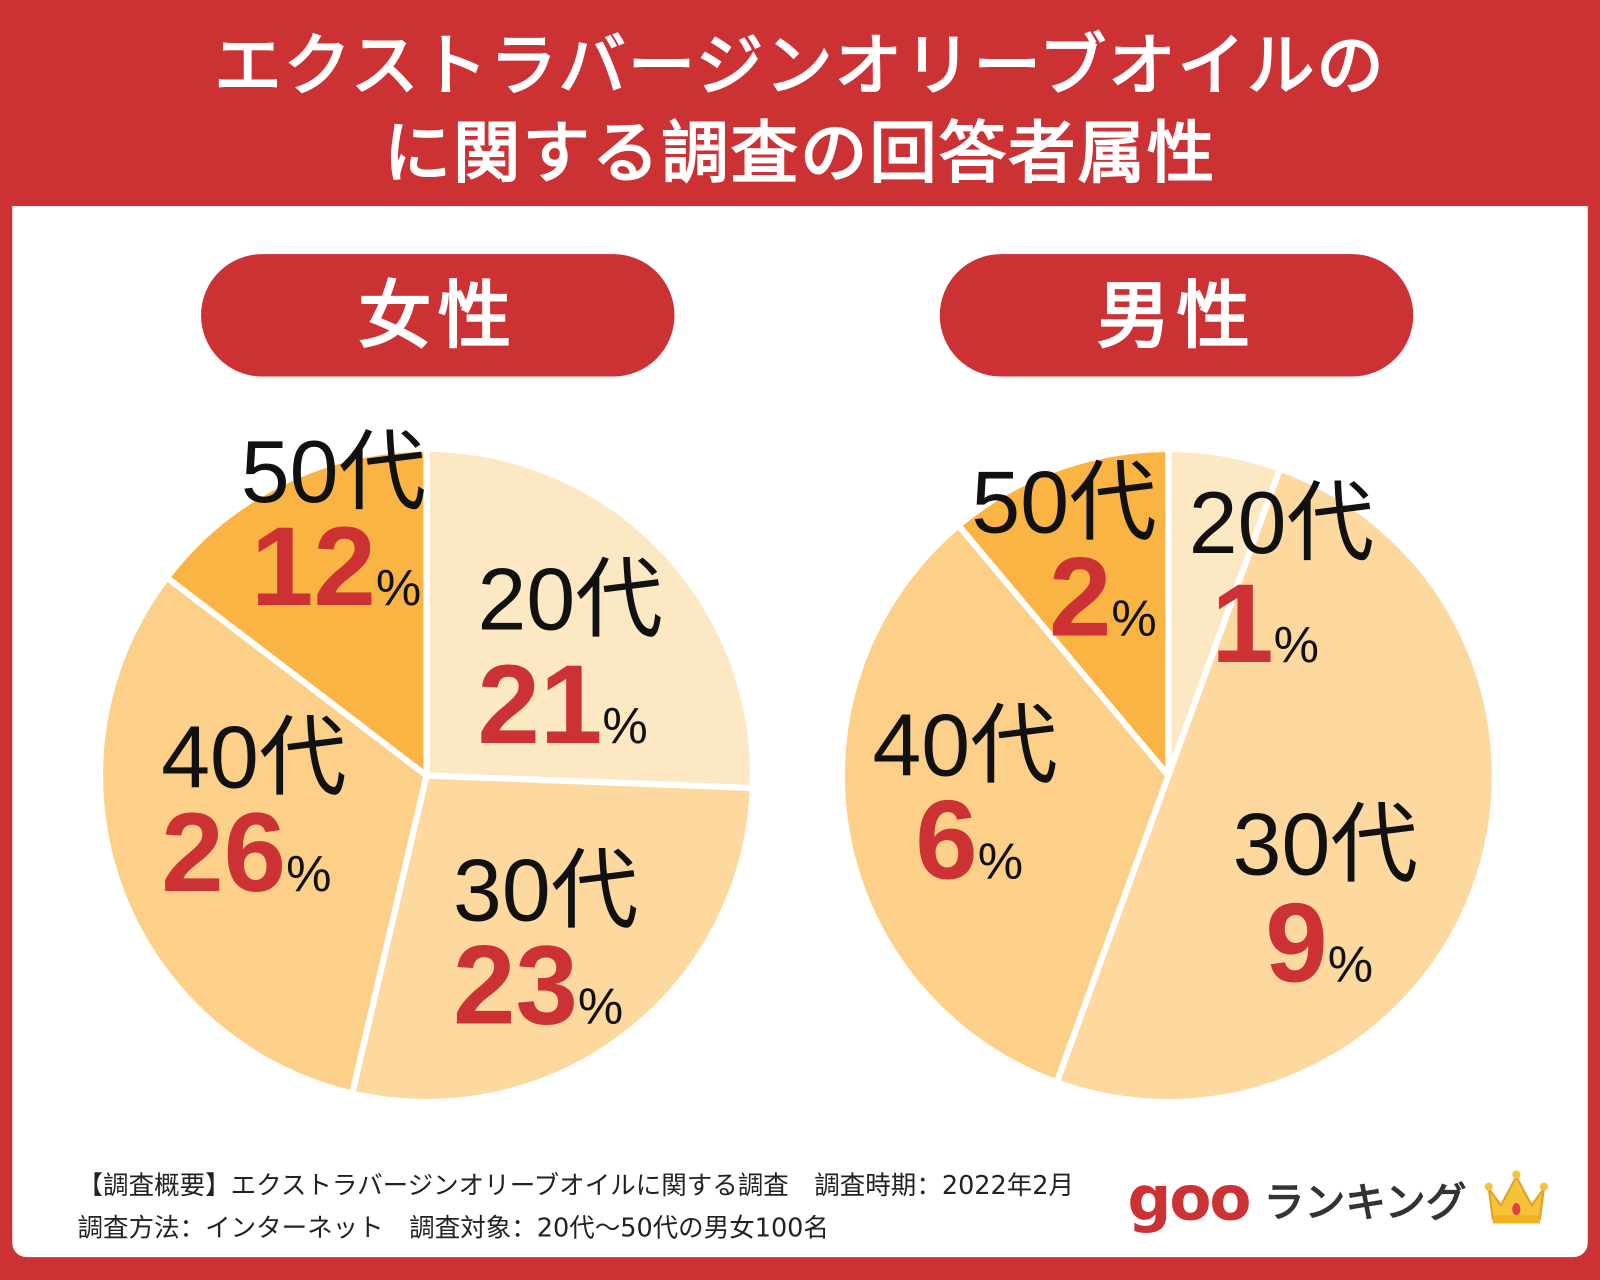  What do you see at coordinates (515, 985) in the screenshot?
I see `pct-value: 23` at bounding box center [515, 985].